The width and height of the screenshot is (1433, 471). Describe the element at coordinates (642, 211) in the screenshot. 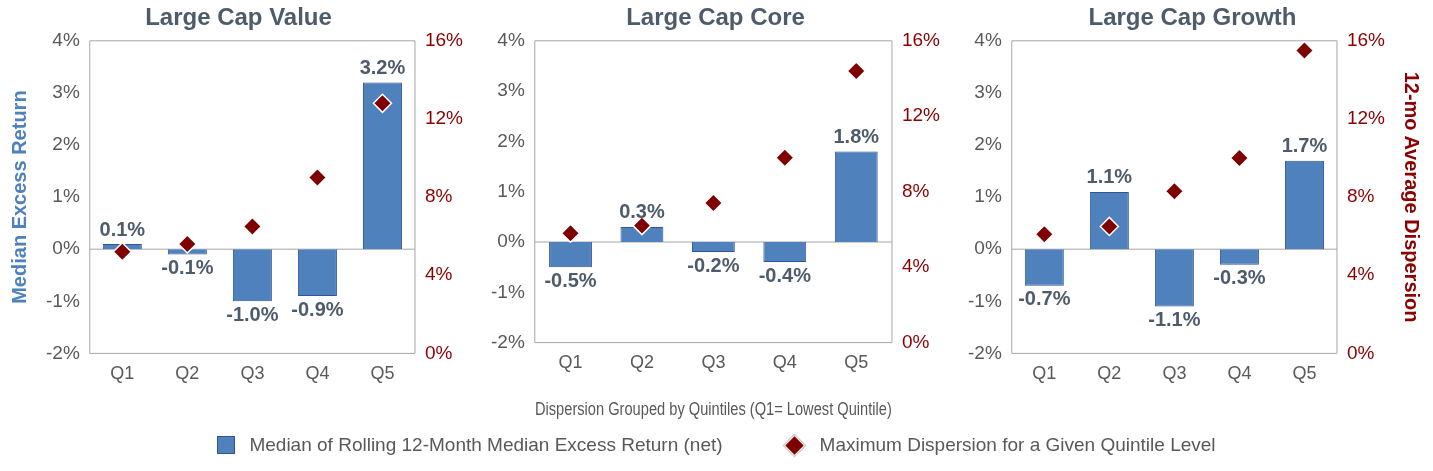

I see `data-label: 0.3%` at that location.